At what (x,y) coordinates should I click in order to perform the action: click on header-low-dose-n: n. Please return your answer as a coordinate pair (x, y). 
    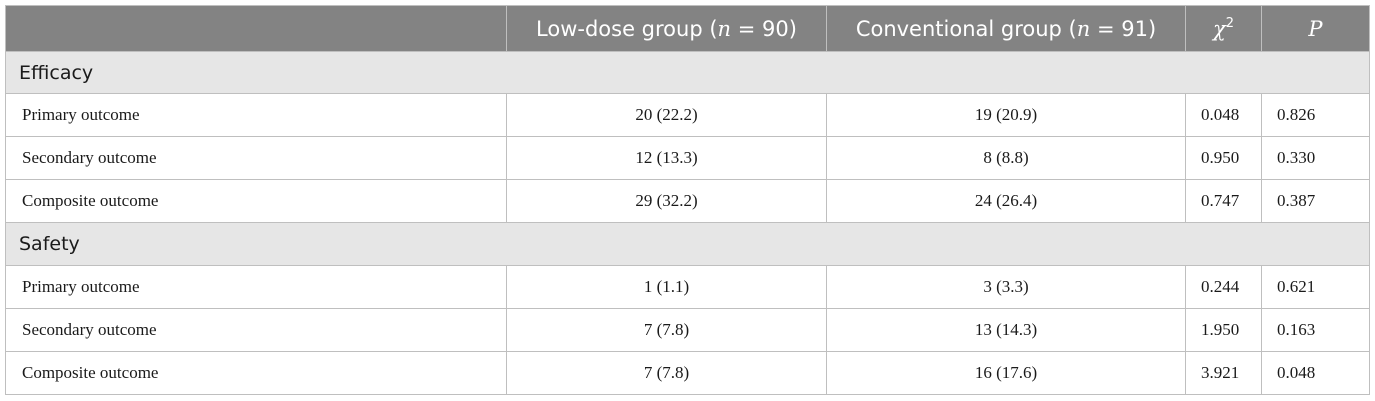
    Looking at the image, I should click on (724, 28).